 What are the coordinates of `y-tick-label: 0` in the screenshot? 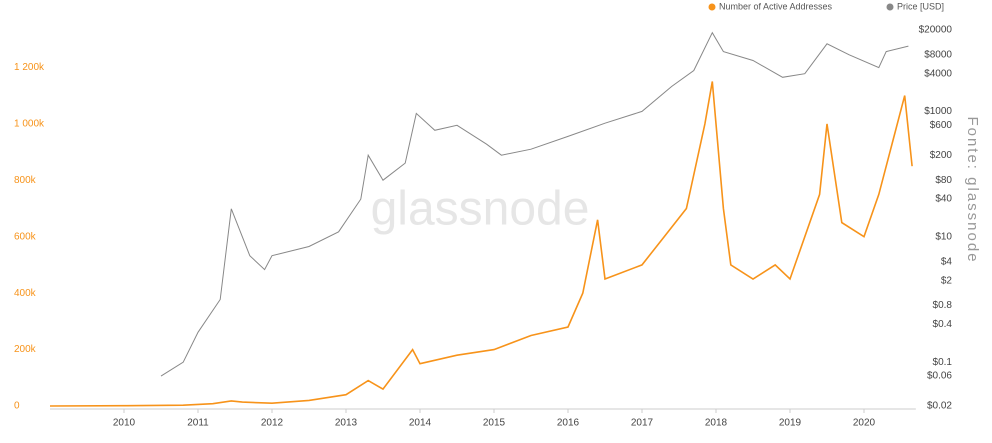 It's located at (17, 406).